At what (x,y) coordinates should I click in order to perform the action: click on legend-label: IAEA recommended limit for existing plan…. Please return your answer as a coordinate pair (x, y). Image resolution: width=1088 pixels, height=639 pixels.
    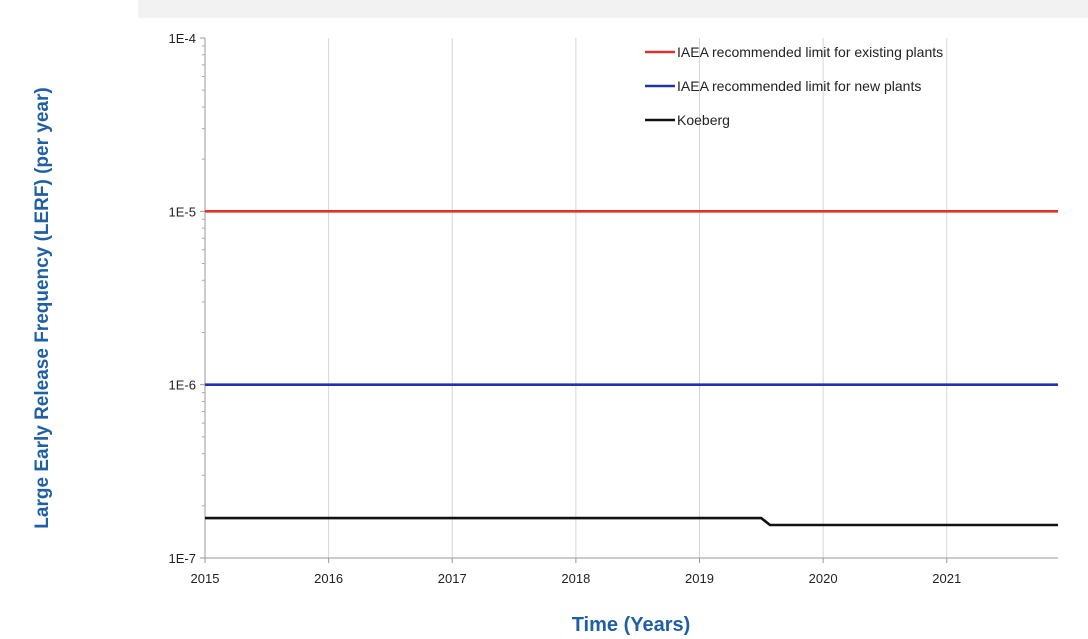
    Looking at the image, I should click on (810, 52).